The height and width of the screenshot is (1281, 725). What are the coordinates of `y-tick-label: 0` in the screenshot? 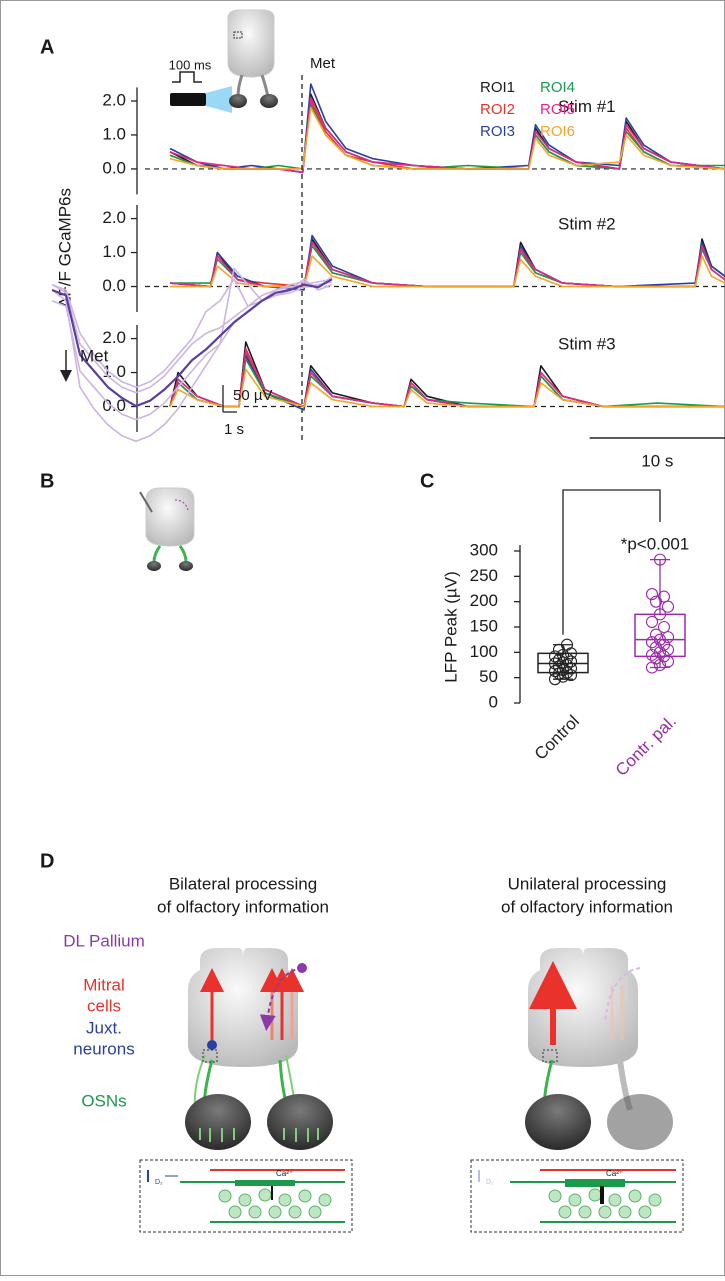 It's located at (493, 701).